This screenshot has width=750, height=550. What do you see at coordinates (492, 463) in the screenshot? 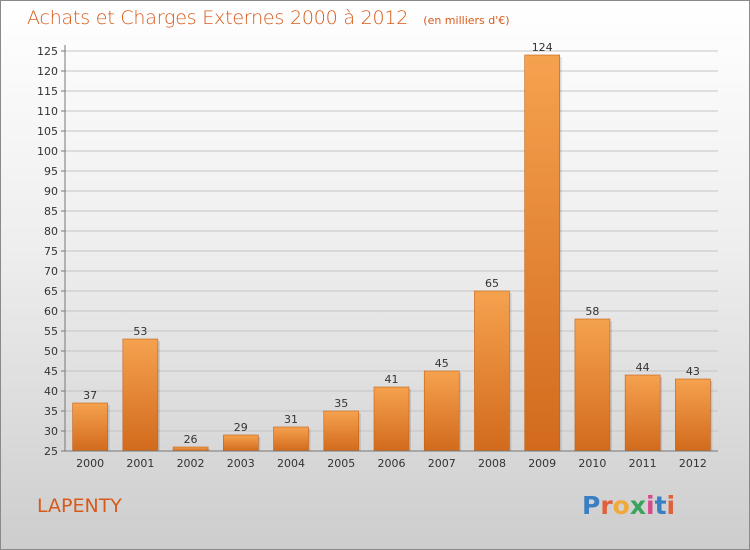
I see `x-tick-label: 2008` at bounding box center [492, 463].